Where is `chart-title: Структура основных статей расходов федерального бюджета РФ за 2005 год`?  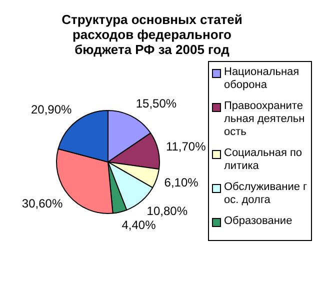 chart-title: Структура основных статей расходов федерального бюджета РФ за 2005 год is located at coordinates (152, 34).